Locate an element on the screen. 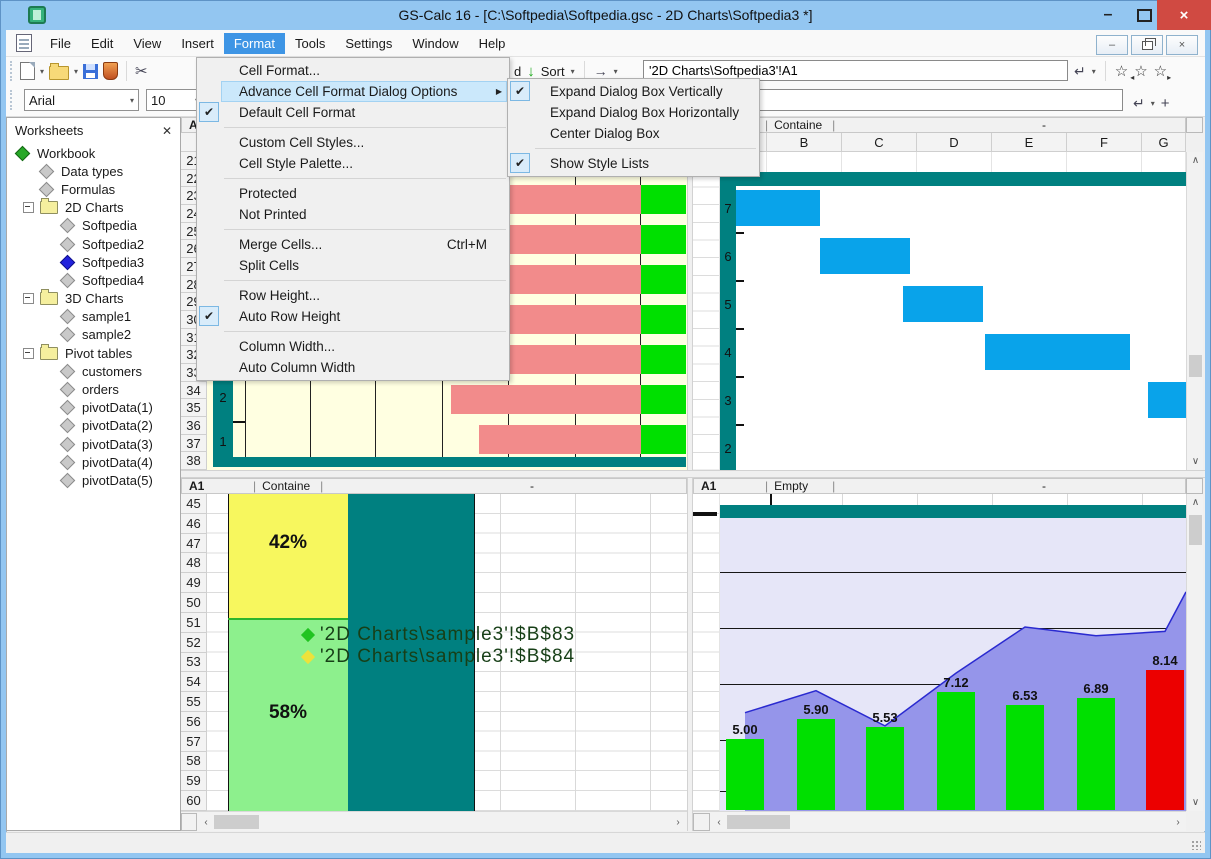 Image resolution: width=1211 pixels, height=859 pixels. row-header-54: 54 is located at coordinates (193, 682).